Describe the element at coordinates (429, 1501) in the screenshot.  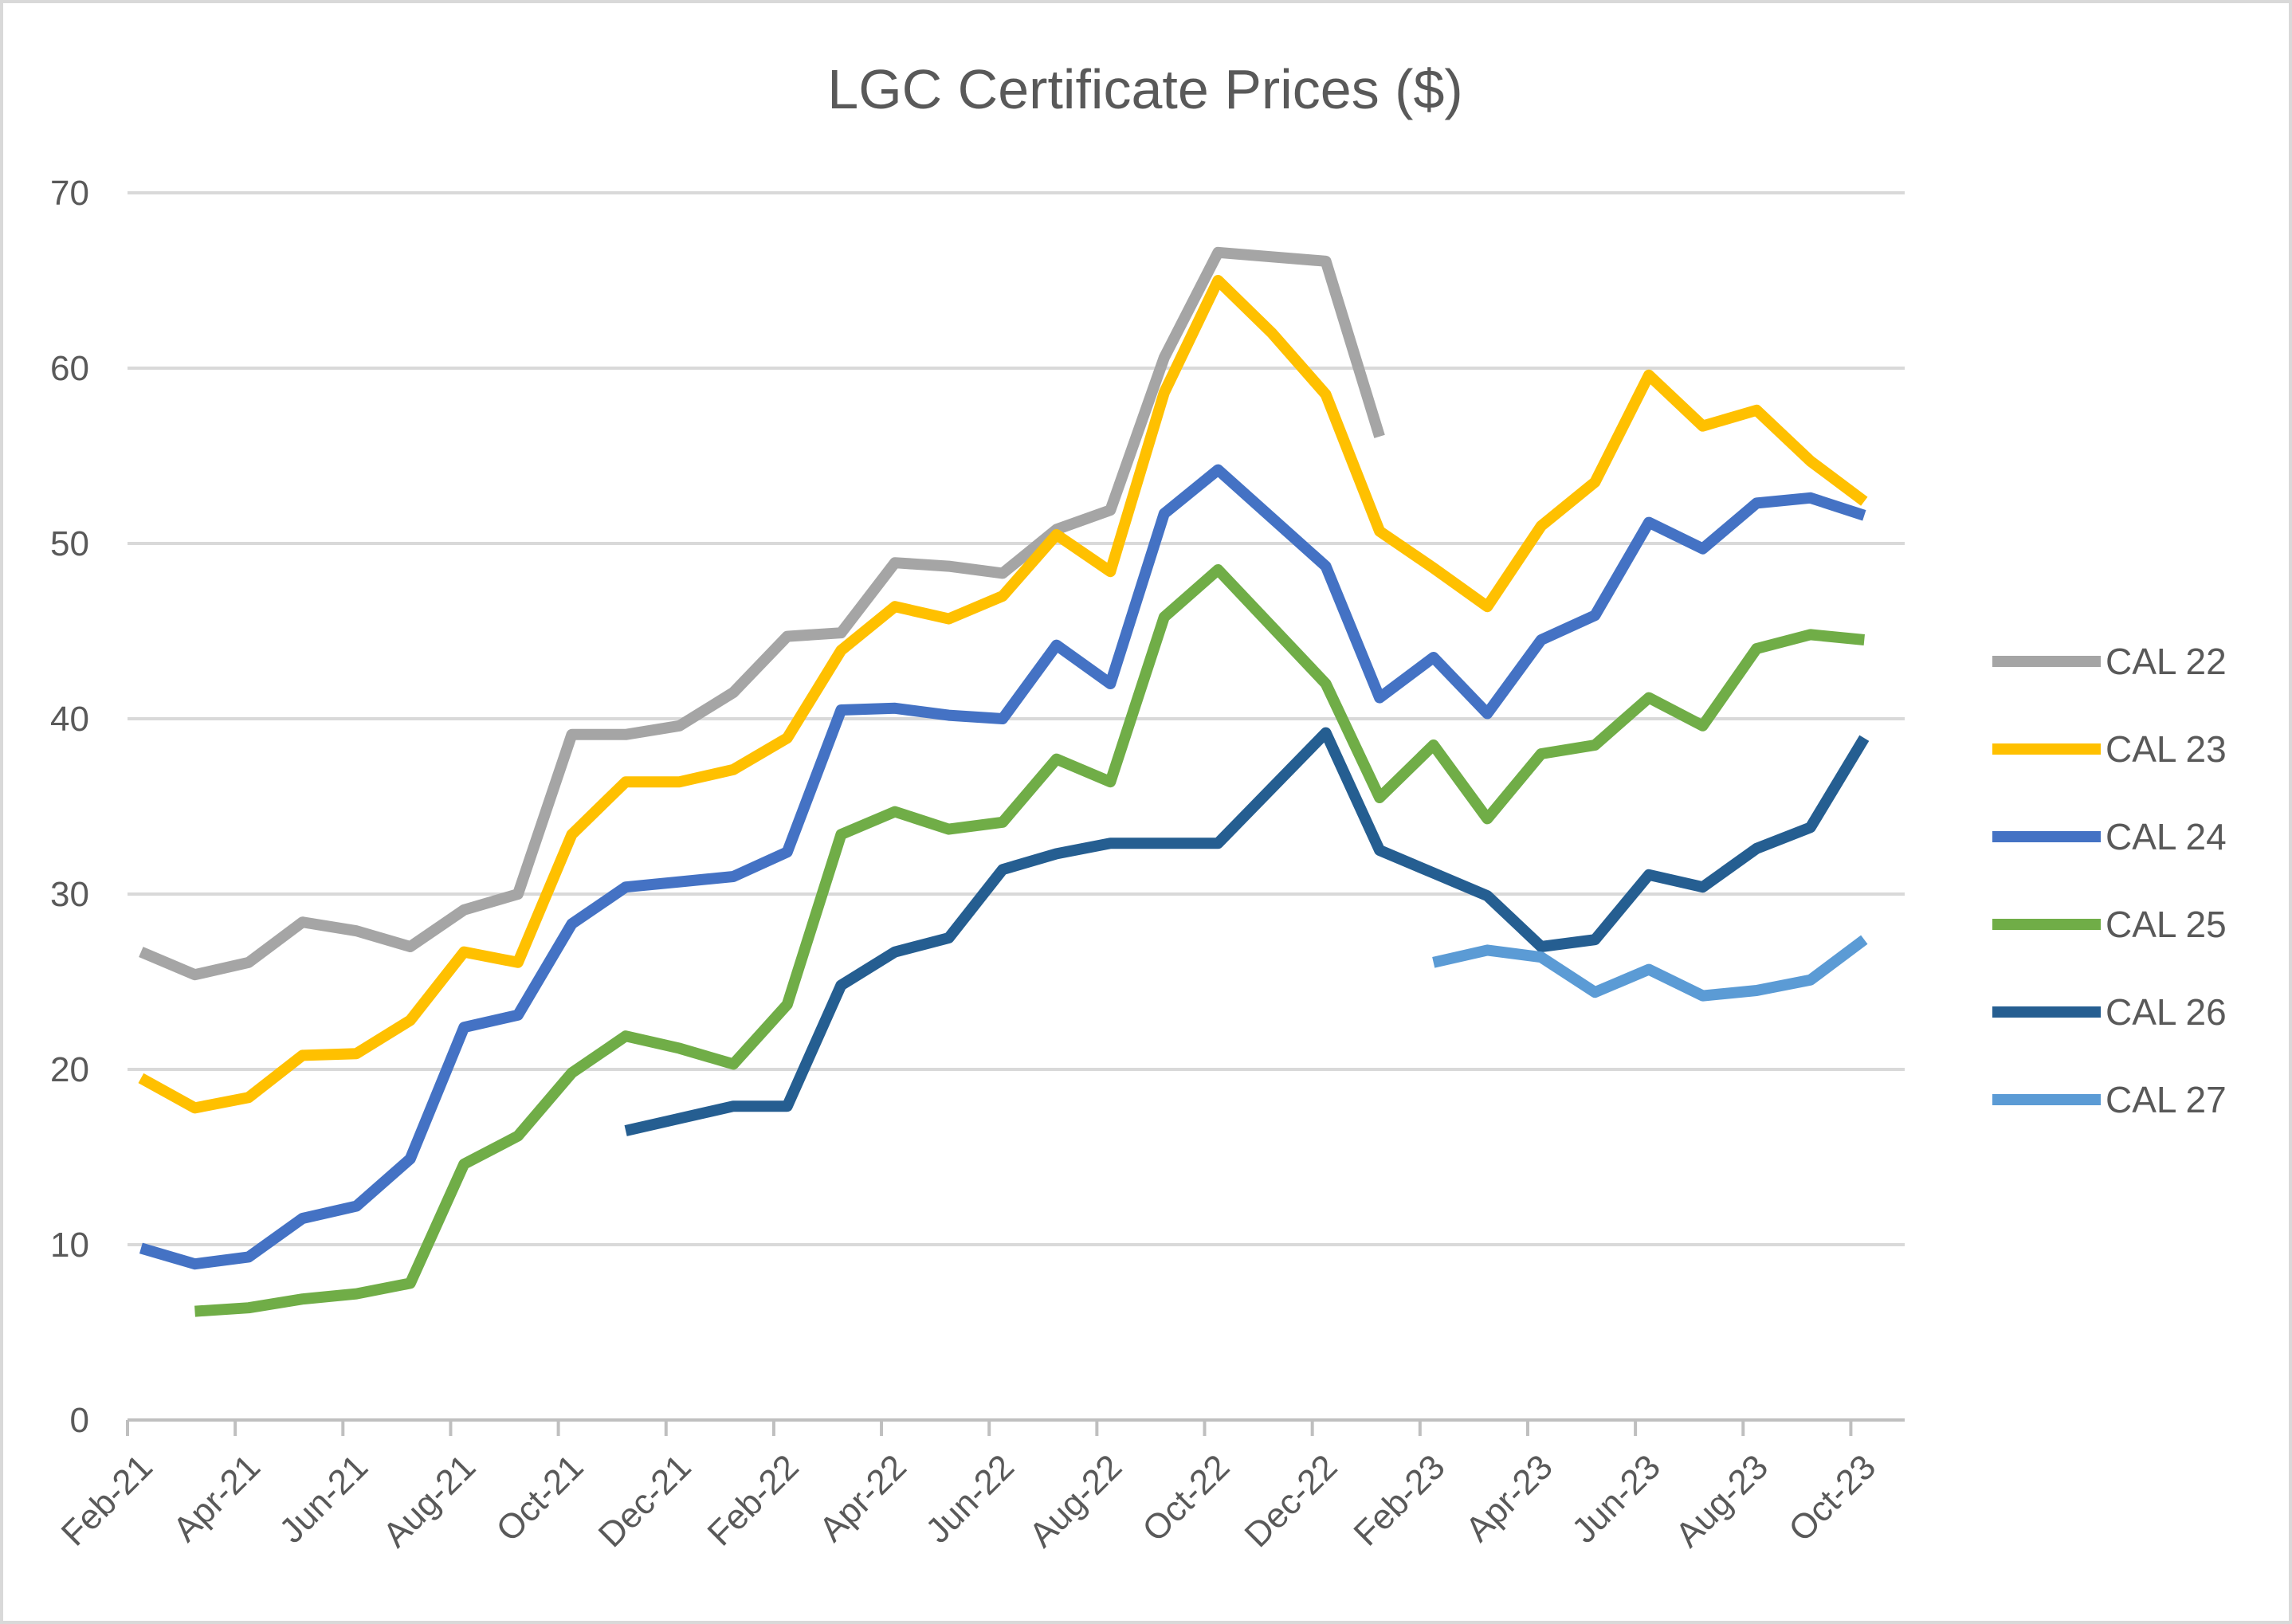
I see `x-tick-label: Aug-21` at that location.